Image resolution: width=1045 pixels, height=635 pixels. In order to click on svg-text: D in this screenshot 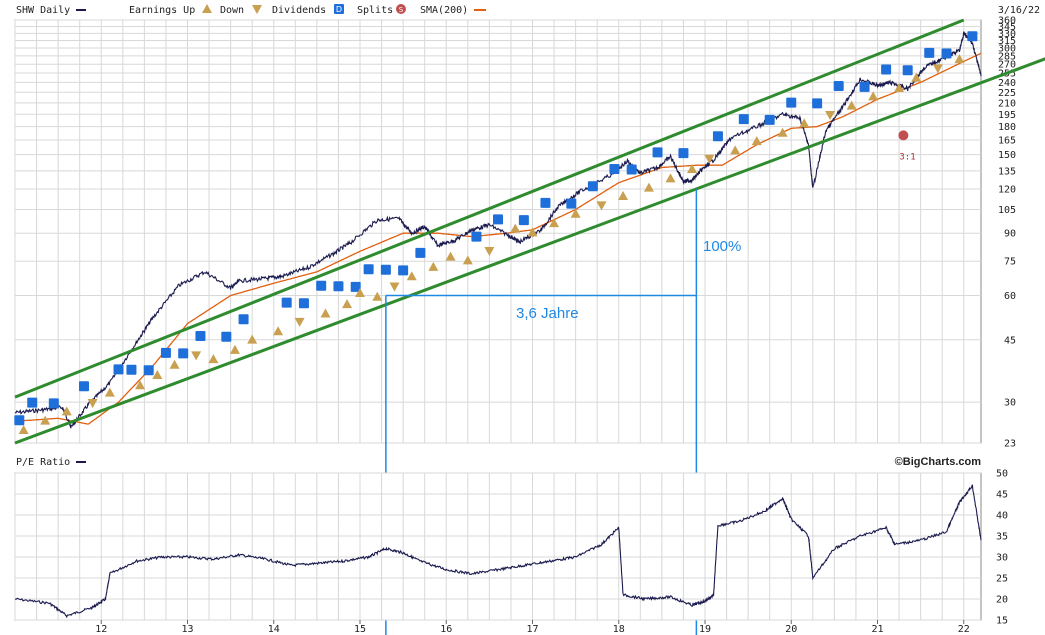, I will do `click(339, 9)`.